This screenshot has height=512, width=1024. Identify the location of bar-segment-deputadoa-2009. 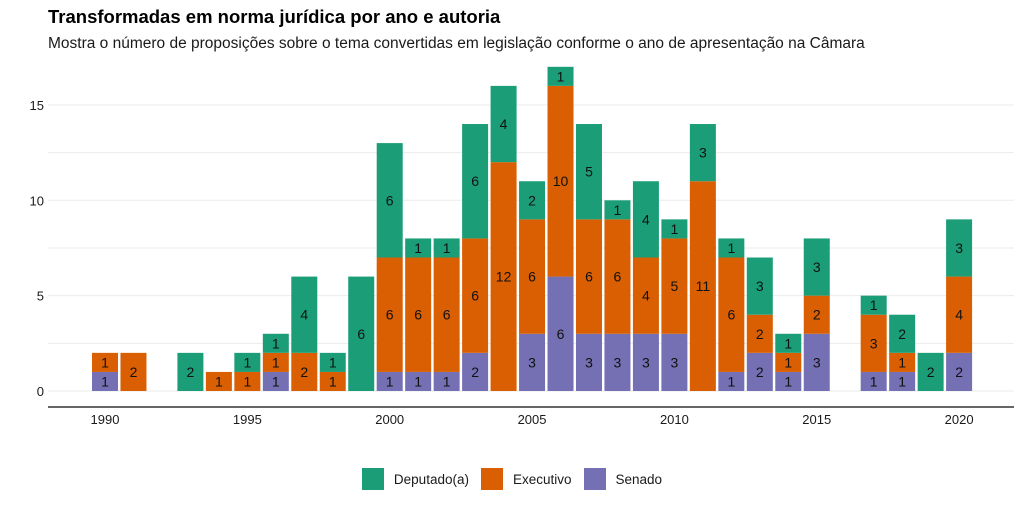
(645, 219).